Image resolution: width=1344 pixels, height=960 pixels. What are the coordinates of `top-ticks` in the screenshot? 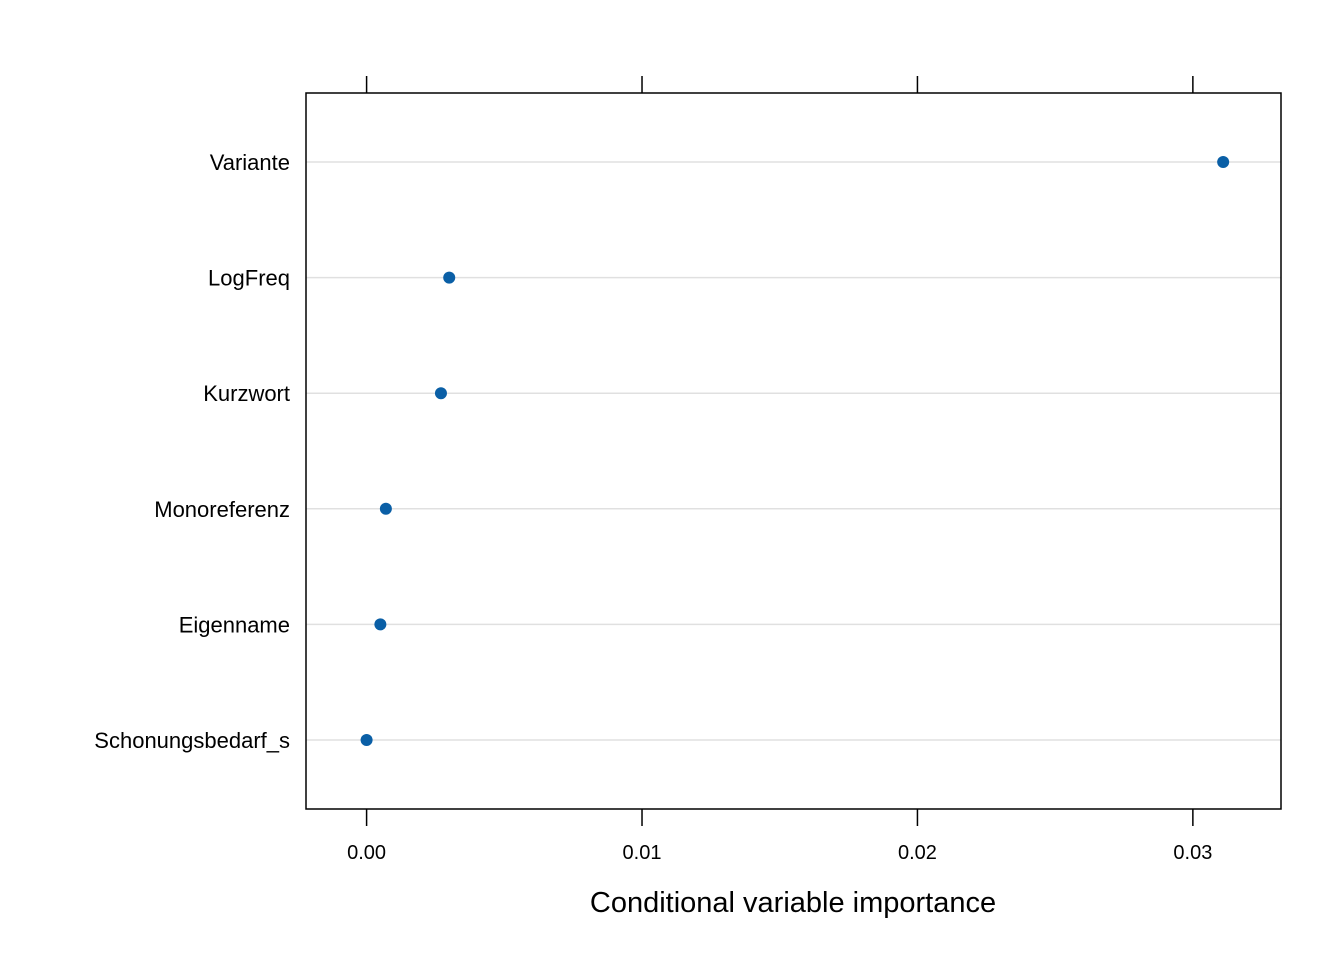 It's located at (779, 84).